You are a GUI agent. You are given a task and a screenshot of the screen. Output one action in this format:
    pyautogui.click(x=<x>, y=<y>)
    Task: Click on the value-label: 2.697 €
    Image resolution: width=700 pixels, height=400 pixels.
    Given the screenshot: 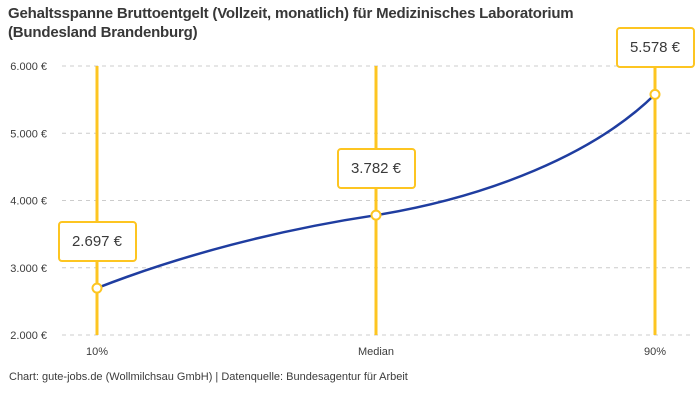 What is the action you would take?
    pyautogui.click(x=97, y=242)
    